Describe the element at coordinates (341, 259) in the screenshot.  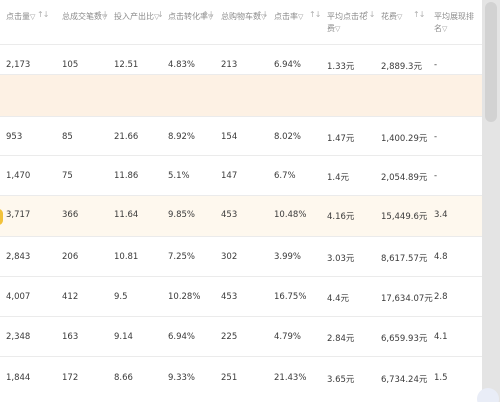
I see `table-cell: 3.03元` at that location.